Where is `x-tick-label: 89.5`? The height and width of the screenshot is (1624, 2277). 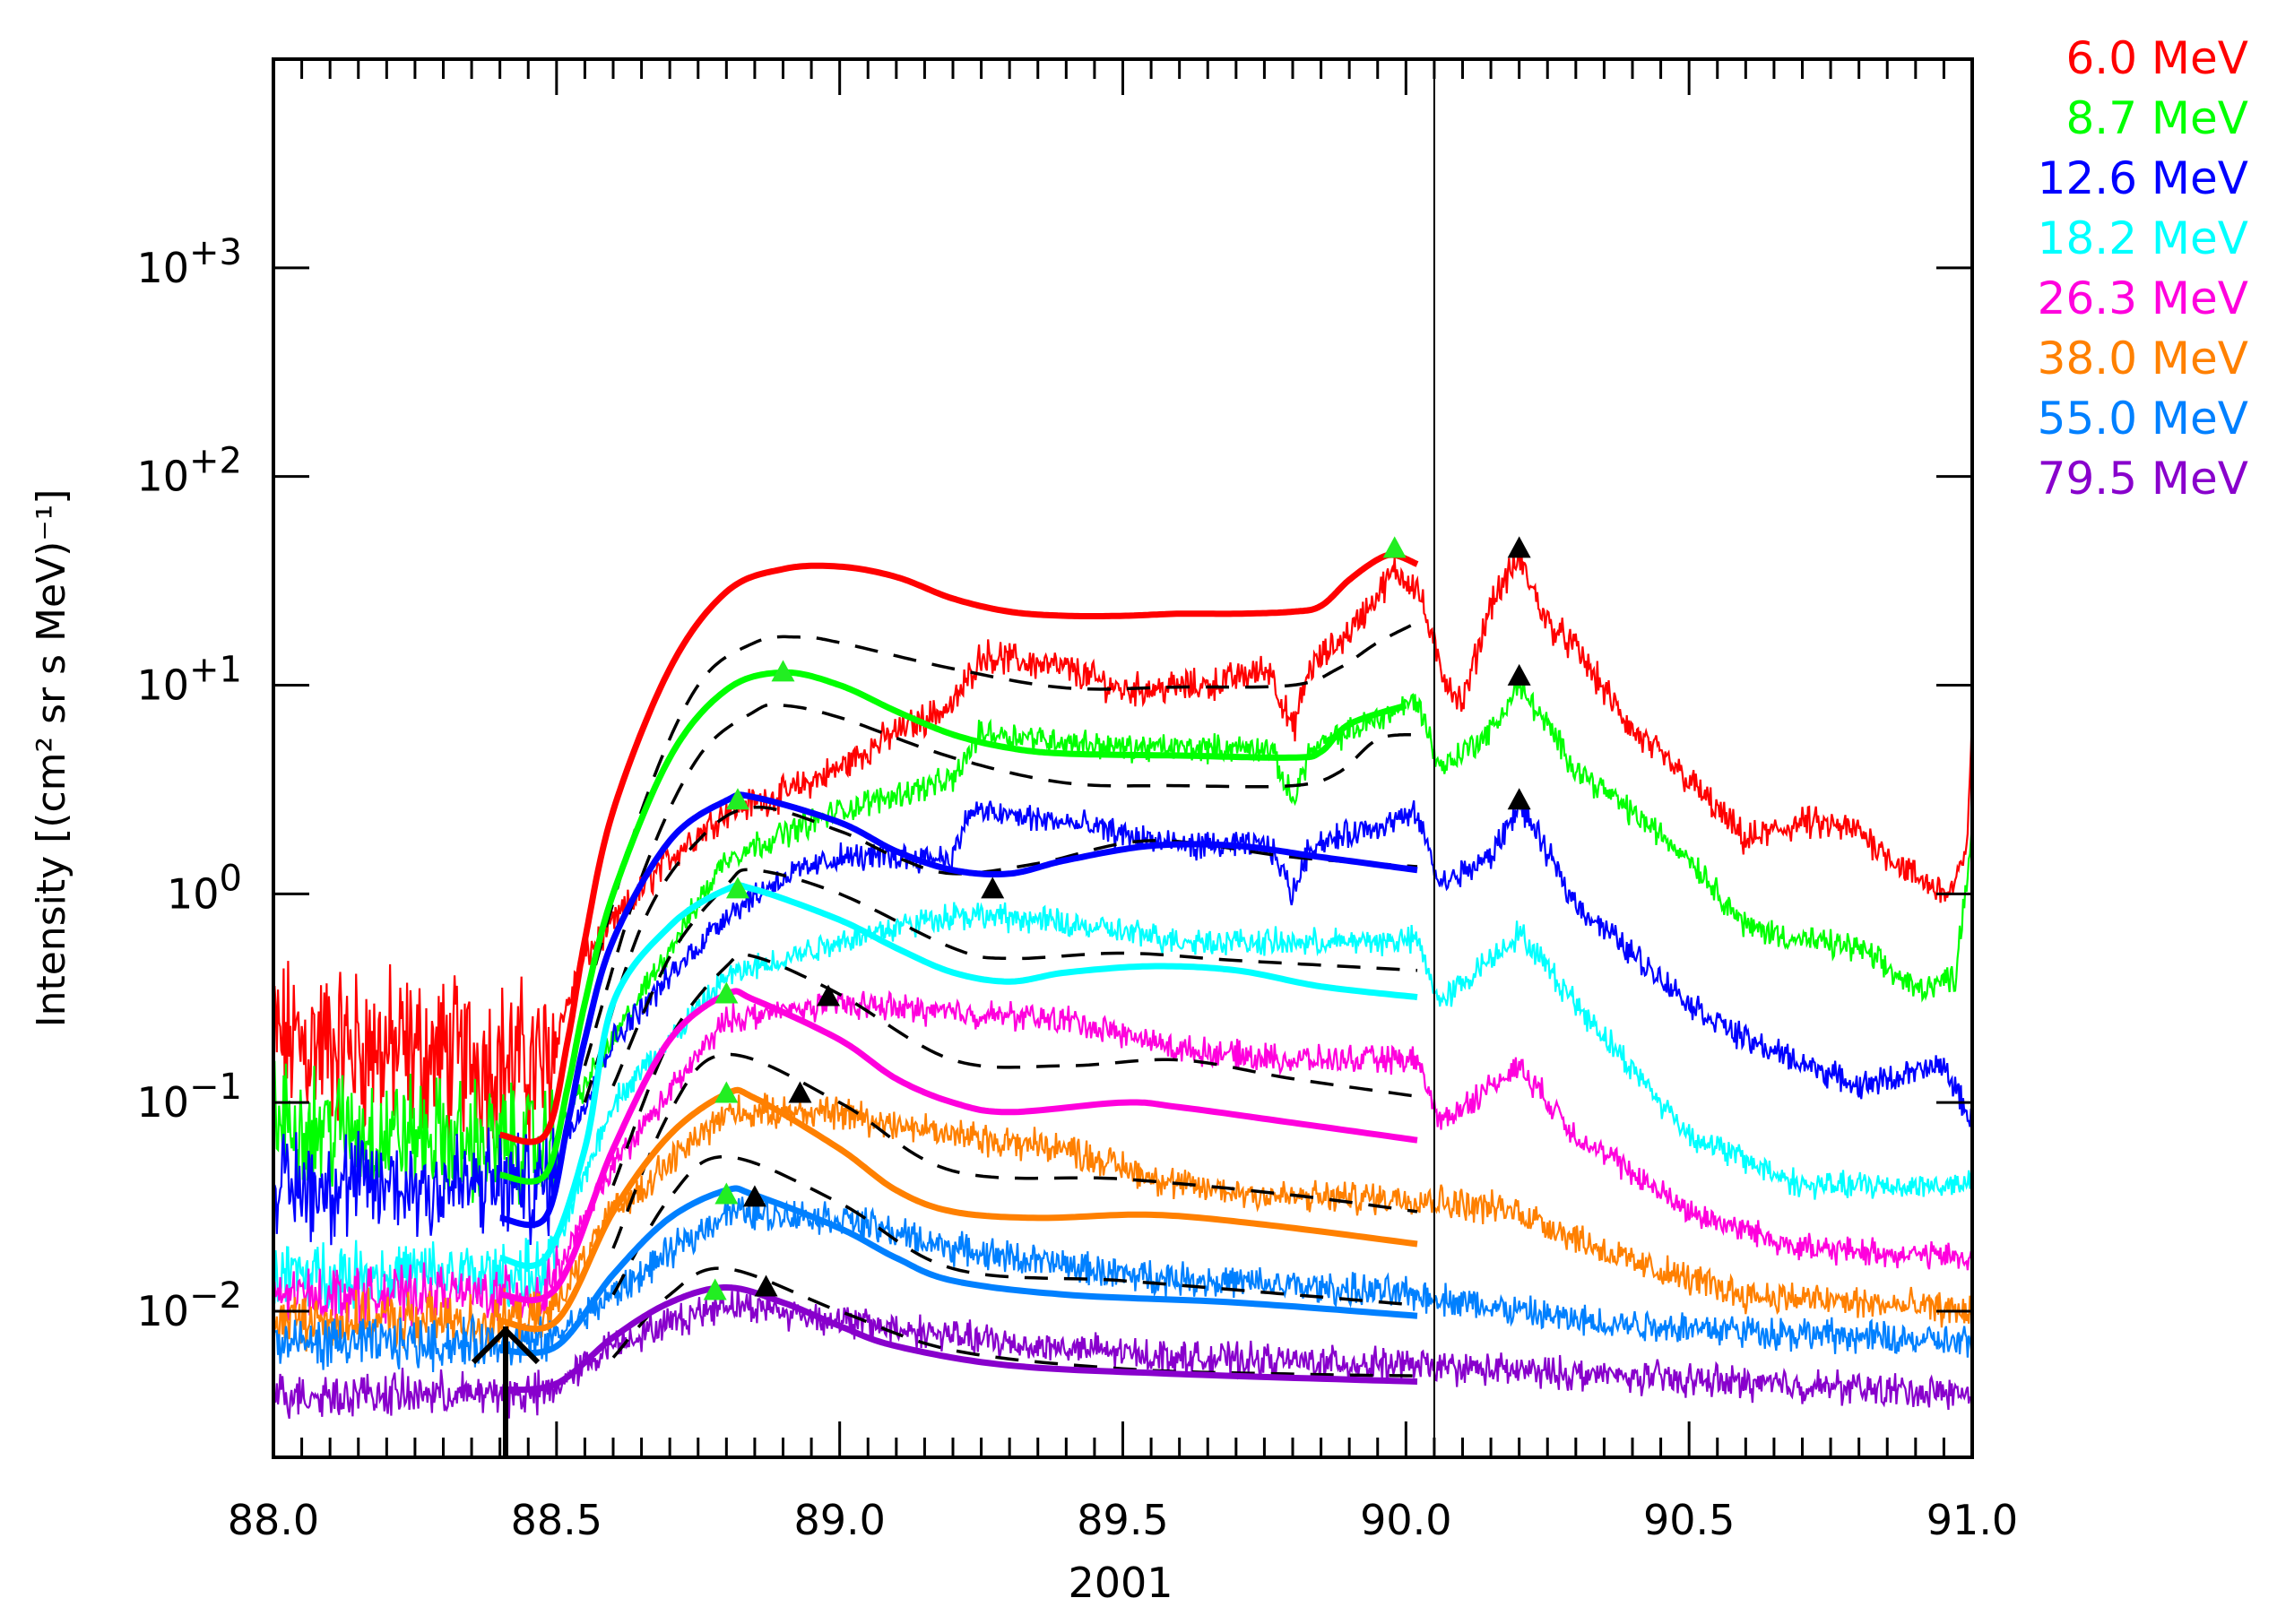
x-tick-label: 89.5 is located at coordinates (1122, 1520).